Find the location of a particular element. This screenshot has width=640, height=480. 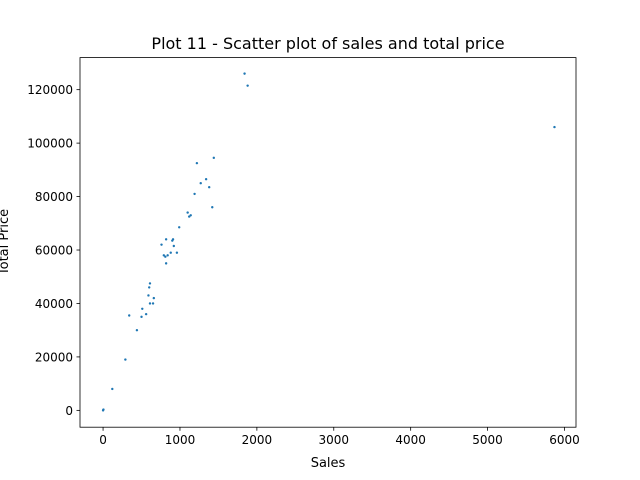

y-tick-label: 100000 is located at coordinates (50, 144).